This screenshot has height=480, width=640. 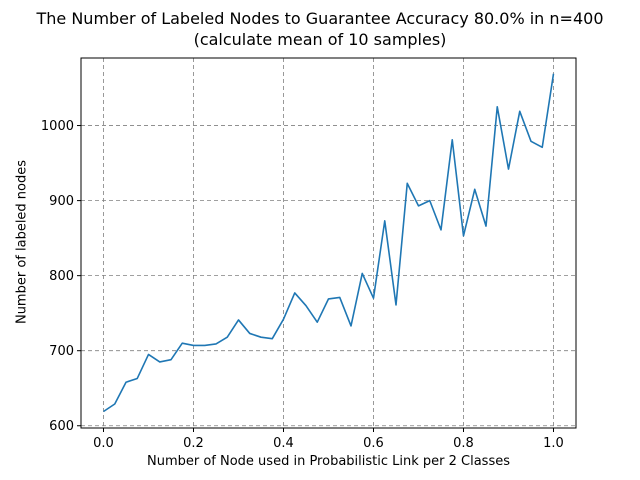 I want to click on x-tick-label: 0.2, so click(x=193, y=443).